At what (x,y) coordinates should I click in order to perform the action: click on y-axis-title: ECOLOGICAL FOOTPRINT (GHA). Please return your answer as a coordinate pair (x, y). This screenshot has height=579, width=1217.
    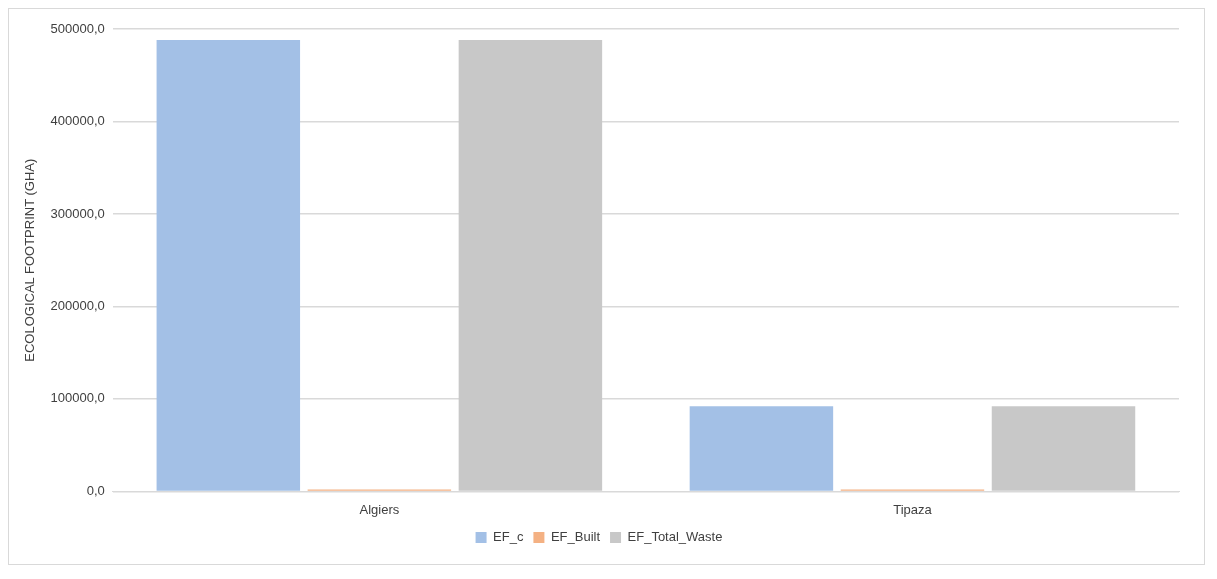
    Looking at the image, I should click on (30, 260).